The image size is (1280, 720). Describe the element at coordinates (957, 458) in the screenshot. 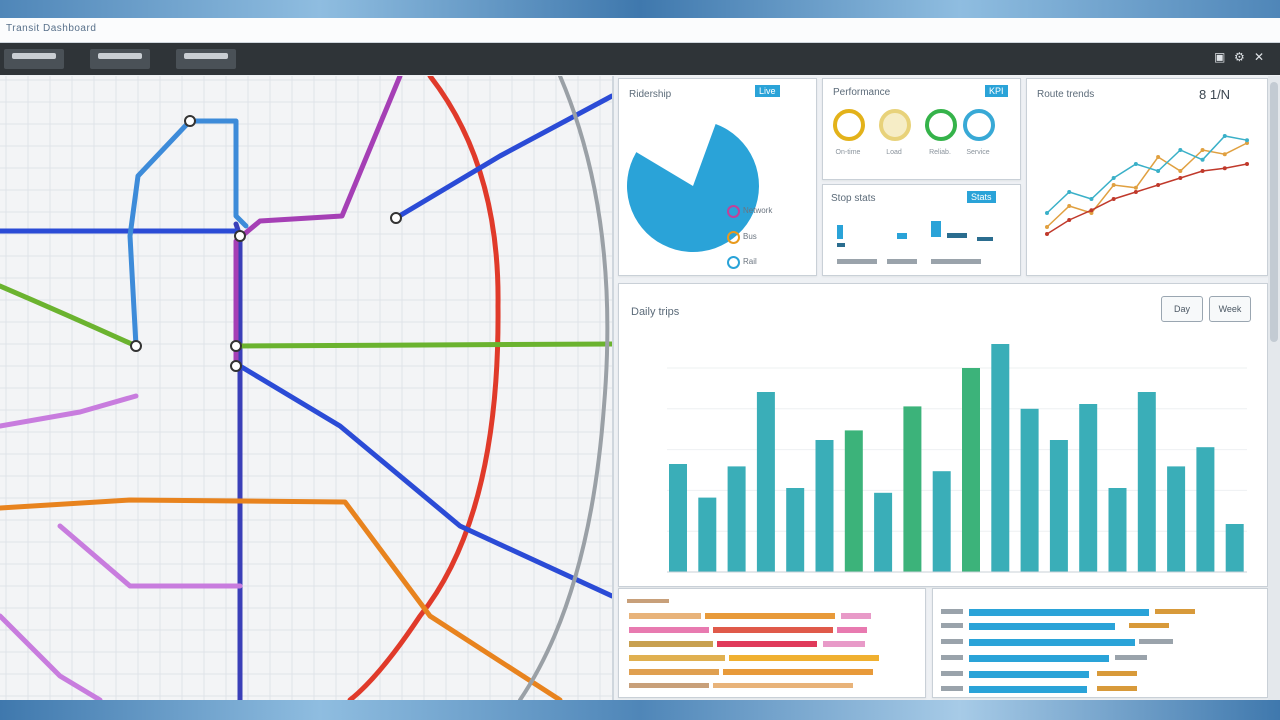

I see `bar-chart` at that location.